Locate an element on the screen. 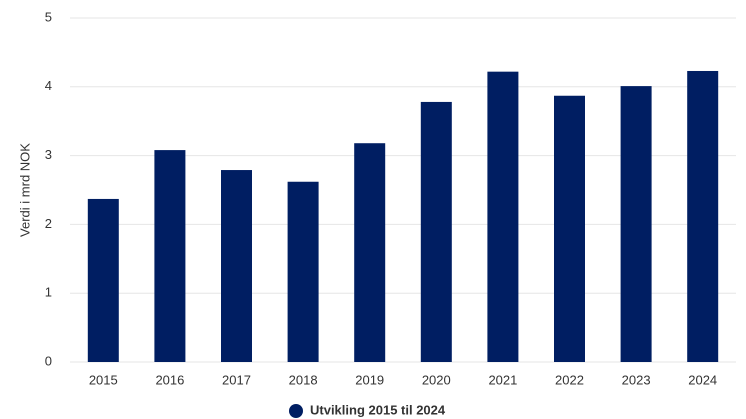 The height and width of the screenshot is (419, 746). legend-label: Utvikling 2015 til 2024 is located at coordinates (378, 409).